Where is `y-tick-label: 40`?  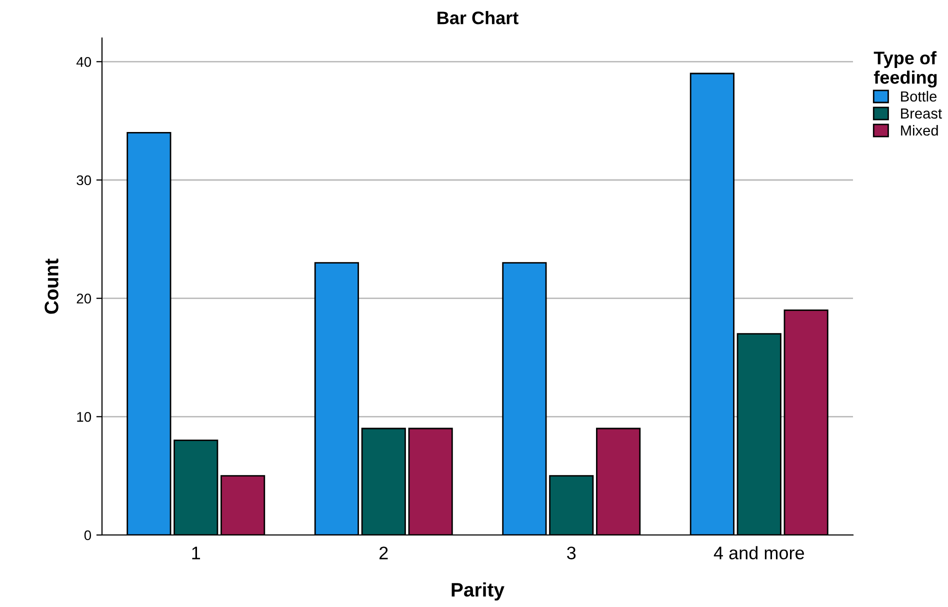 y-tick-label: 40 is located at coordinates (84, 62).